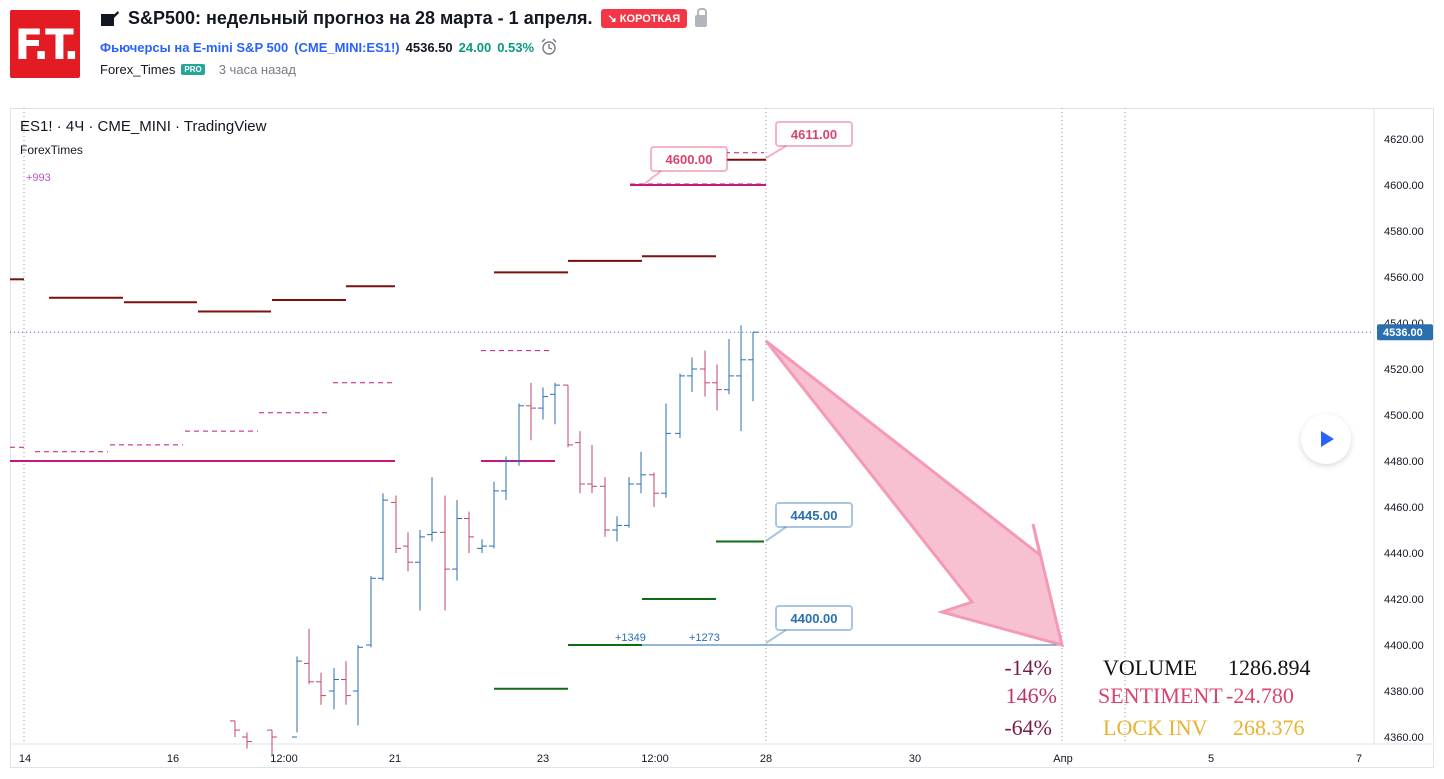  I want to click on y-tick-label: 4480.00, so click(1404, 462).